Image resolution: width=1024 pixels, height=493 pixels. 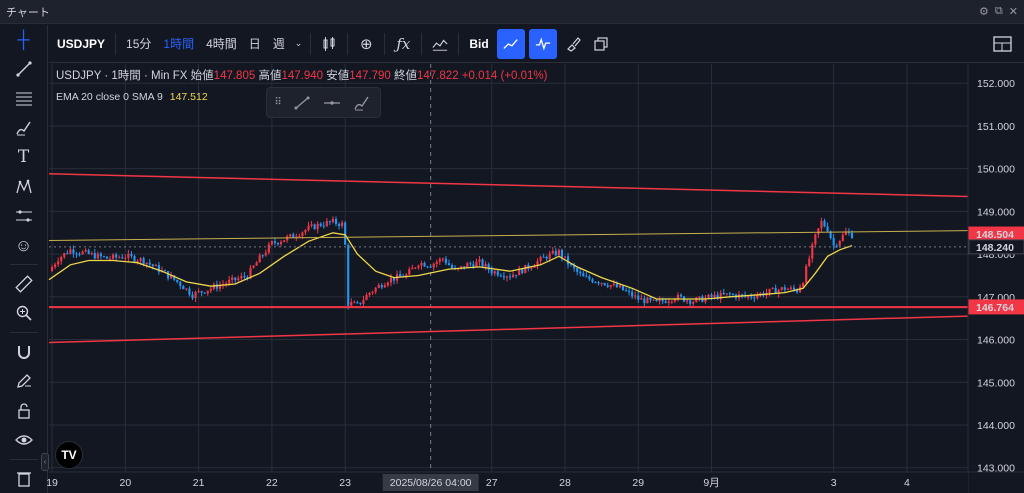 I want to click on interval-week-button: 週, so click(x=278, y=44).